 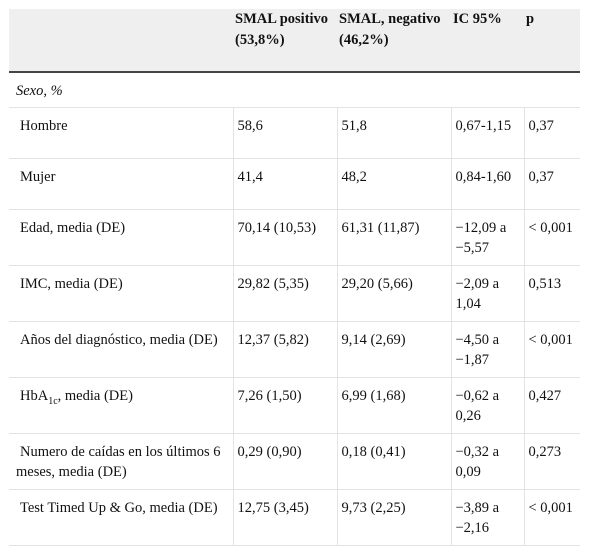 I want to click on cell-smal-positive: 12,37 (5,82), so click(x=284, y=349).